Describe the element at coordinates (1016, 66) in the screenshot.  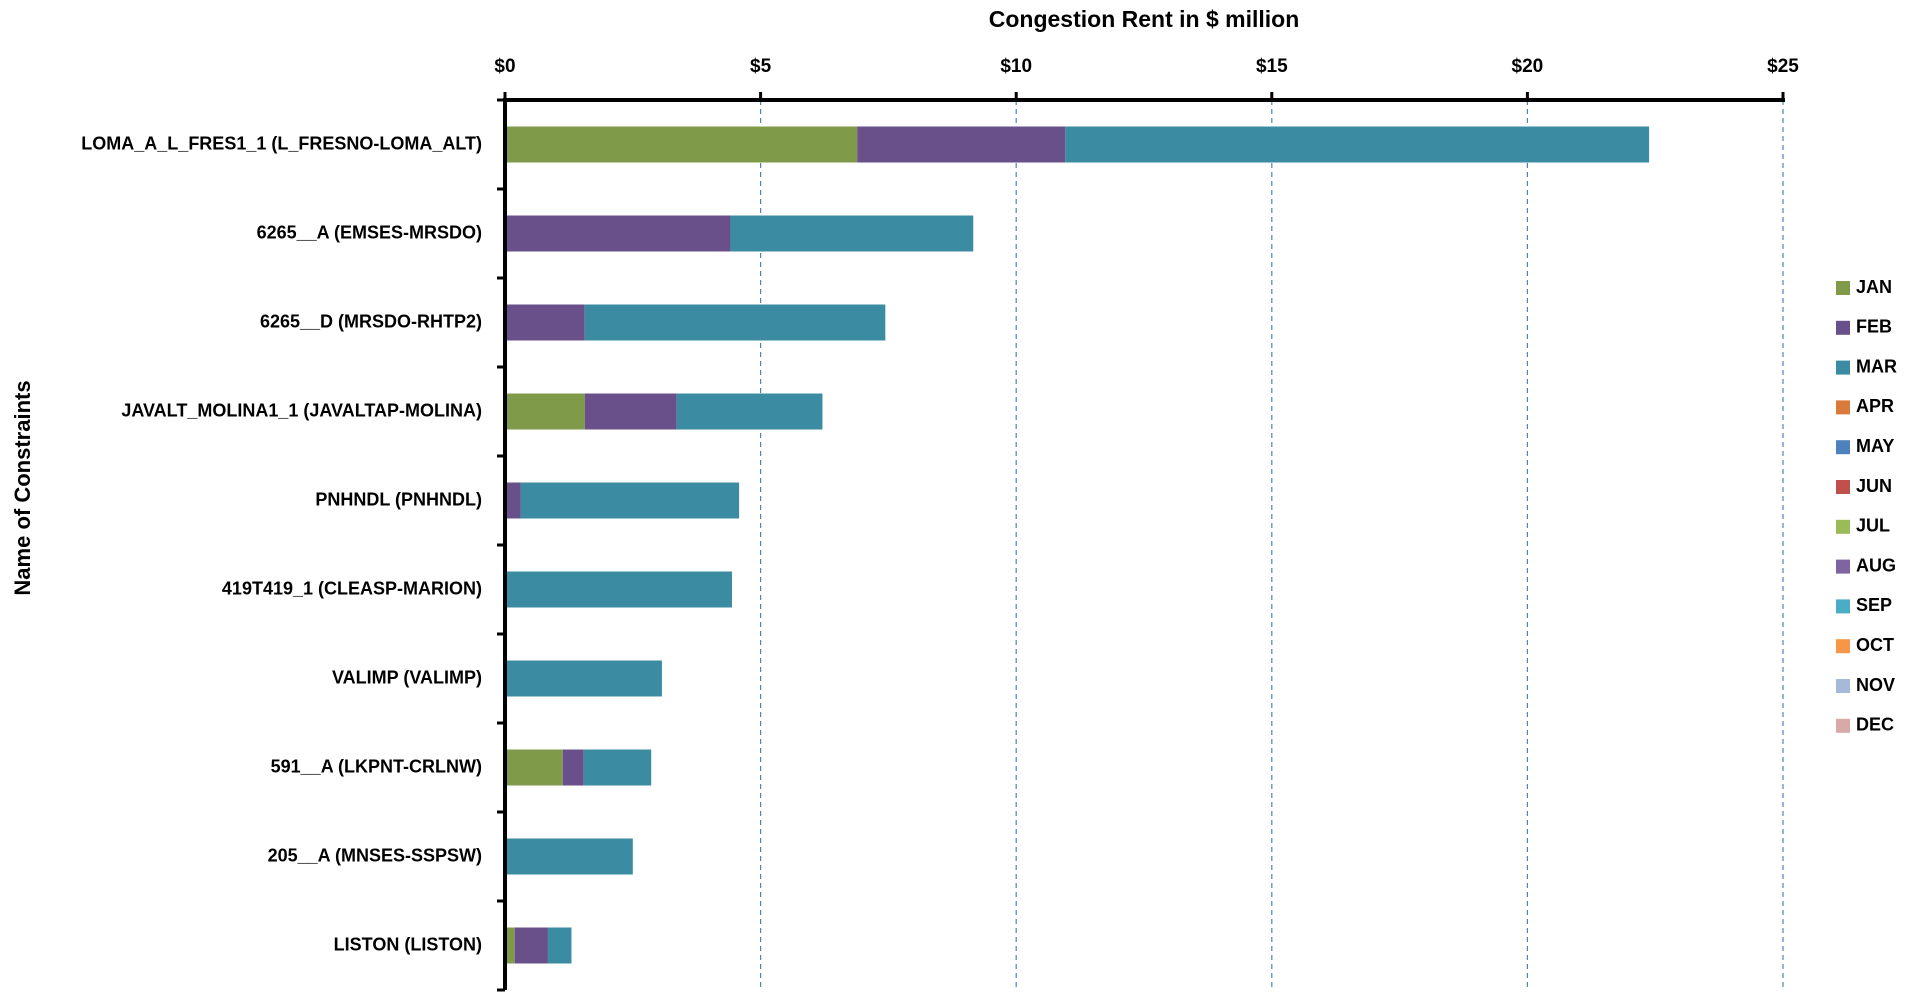
I see `x-tick-label: $10` at that location.